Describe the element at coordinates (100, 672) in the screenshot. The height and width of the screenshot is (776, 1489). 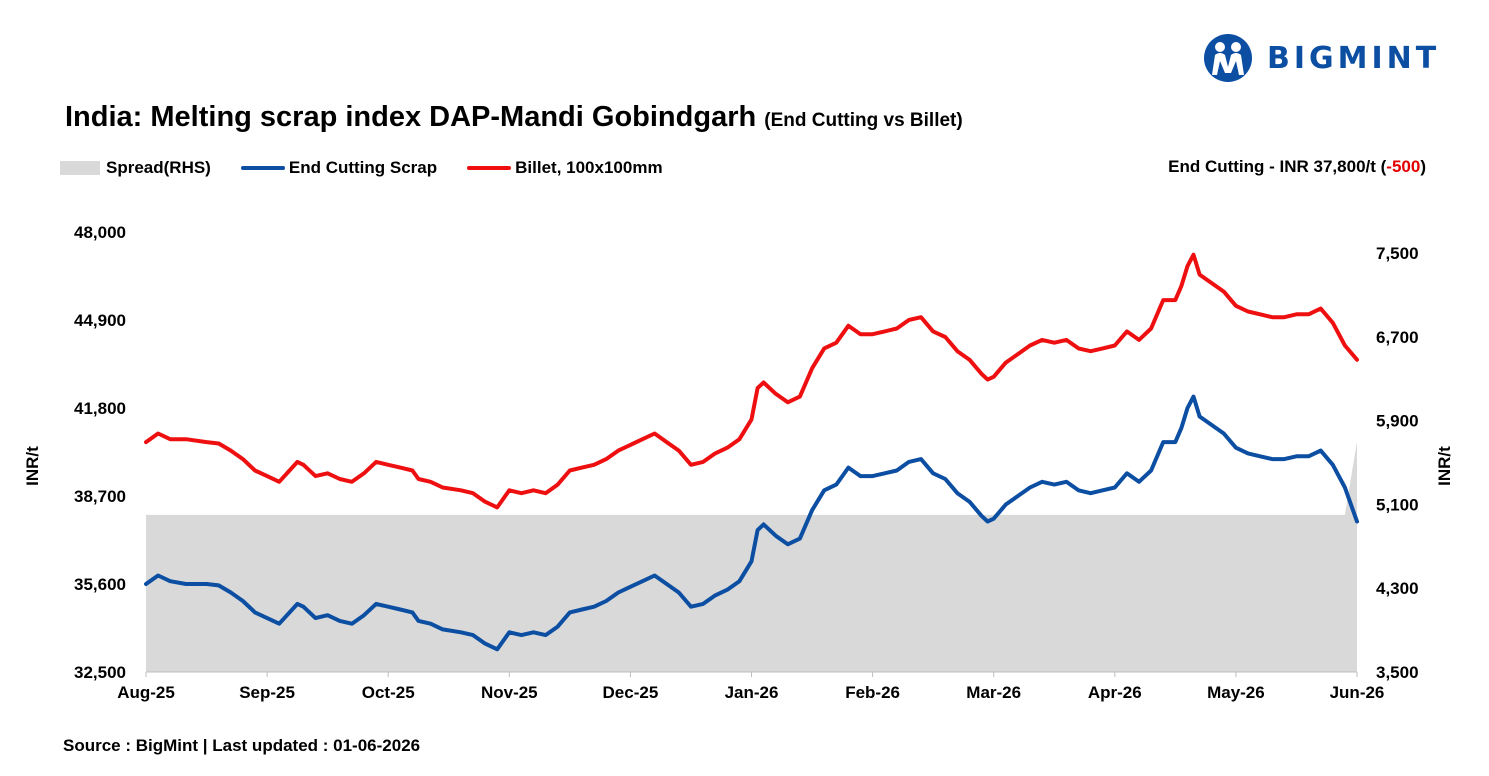
I see `y-left-tick-label: 32,500` at that location.